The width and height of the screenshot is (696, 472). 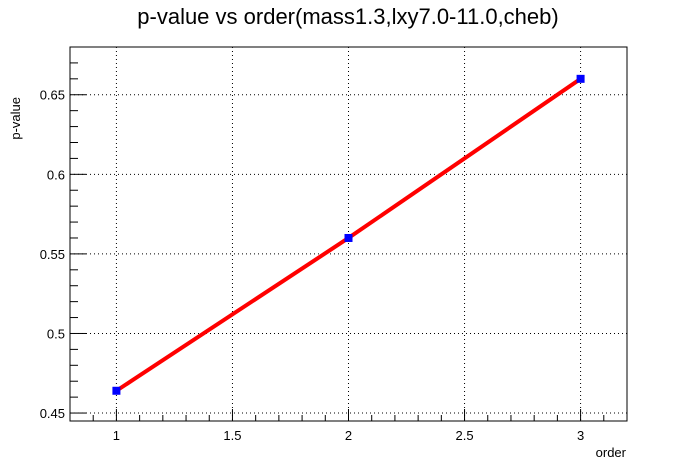 I want to click on y-axis-label: p-value, so click(x=15, y=118).